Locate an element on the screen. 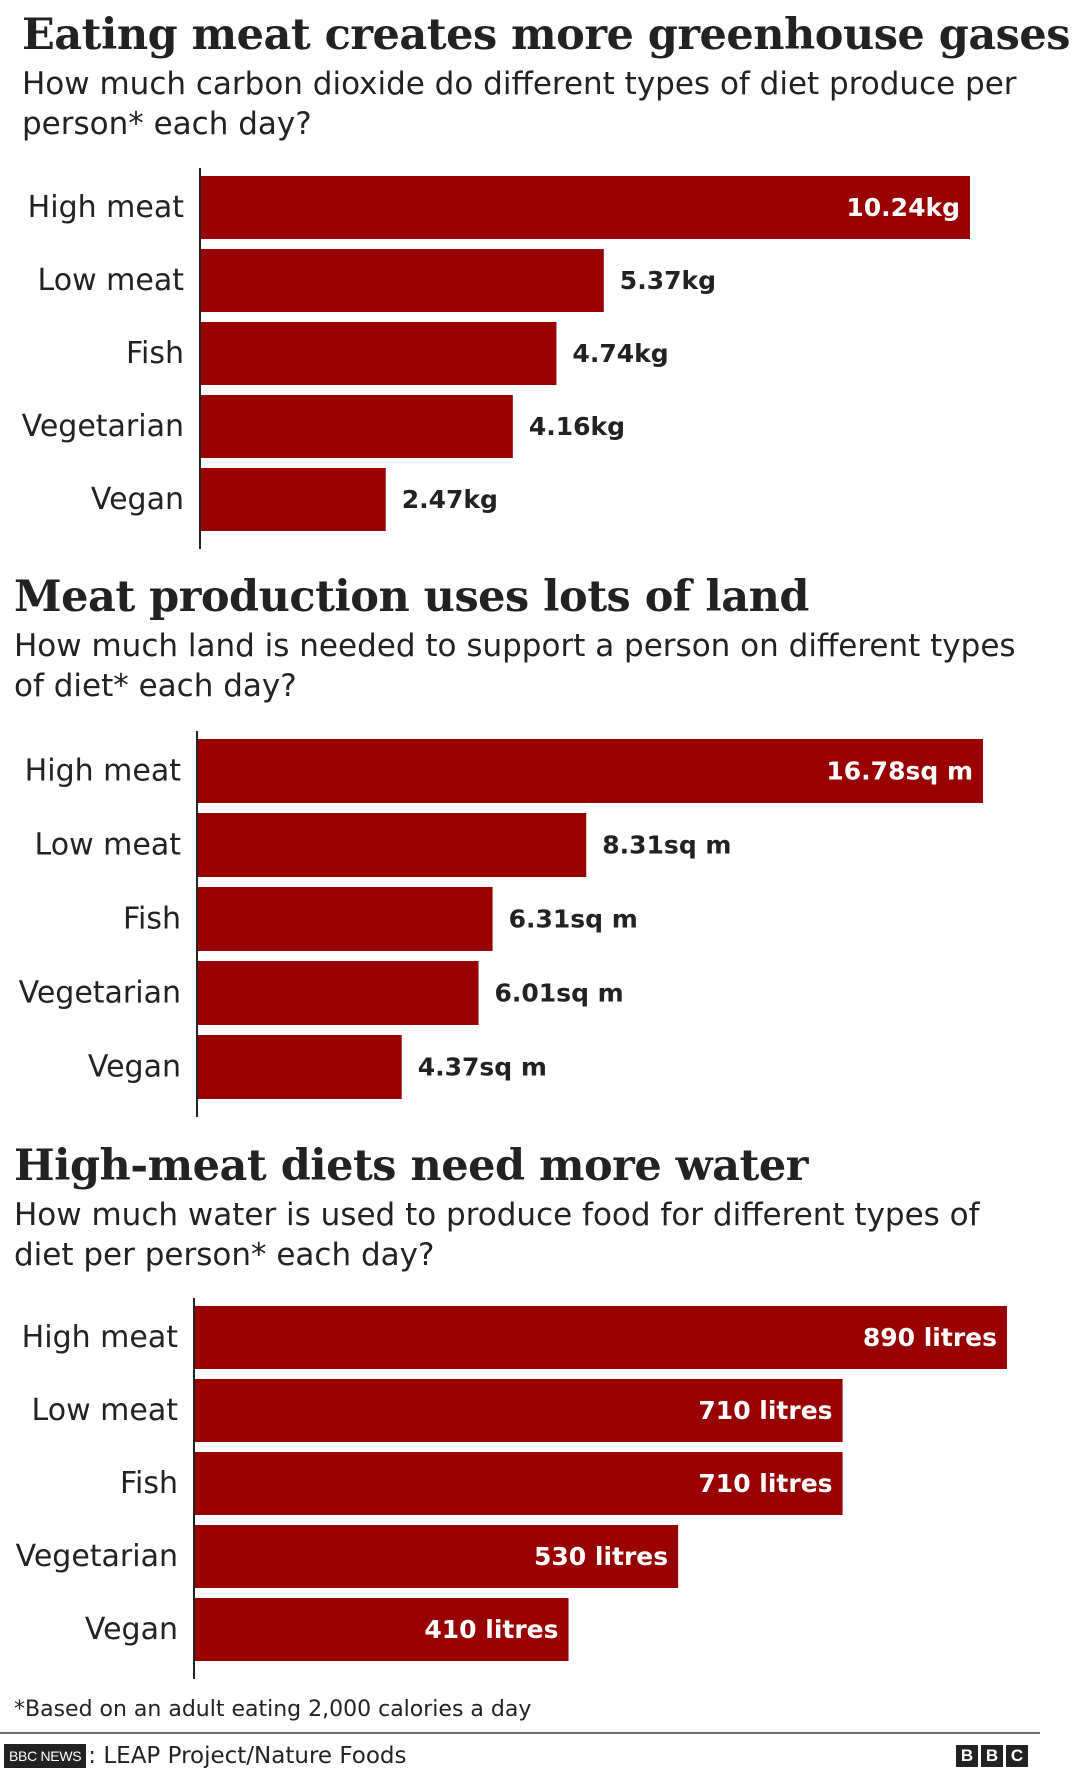  value-label: 6.31sq m is located at coordinates (573, 919).